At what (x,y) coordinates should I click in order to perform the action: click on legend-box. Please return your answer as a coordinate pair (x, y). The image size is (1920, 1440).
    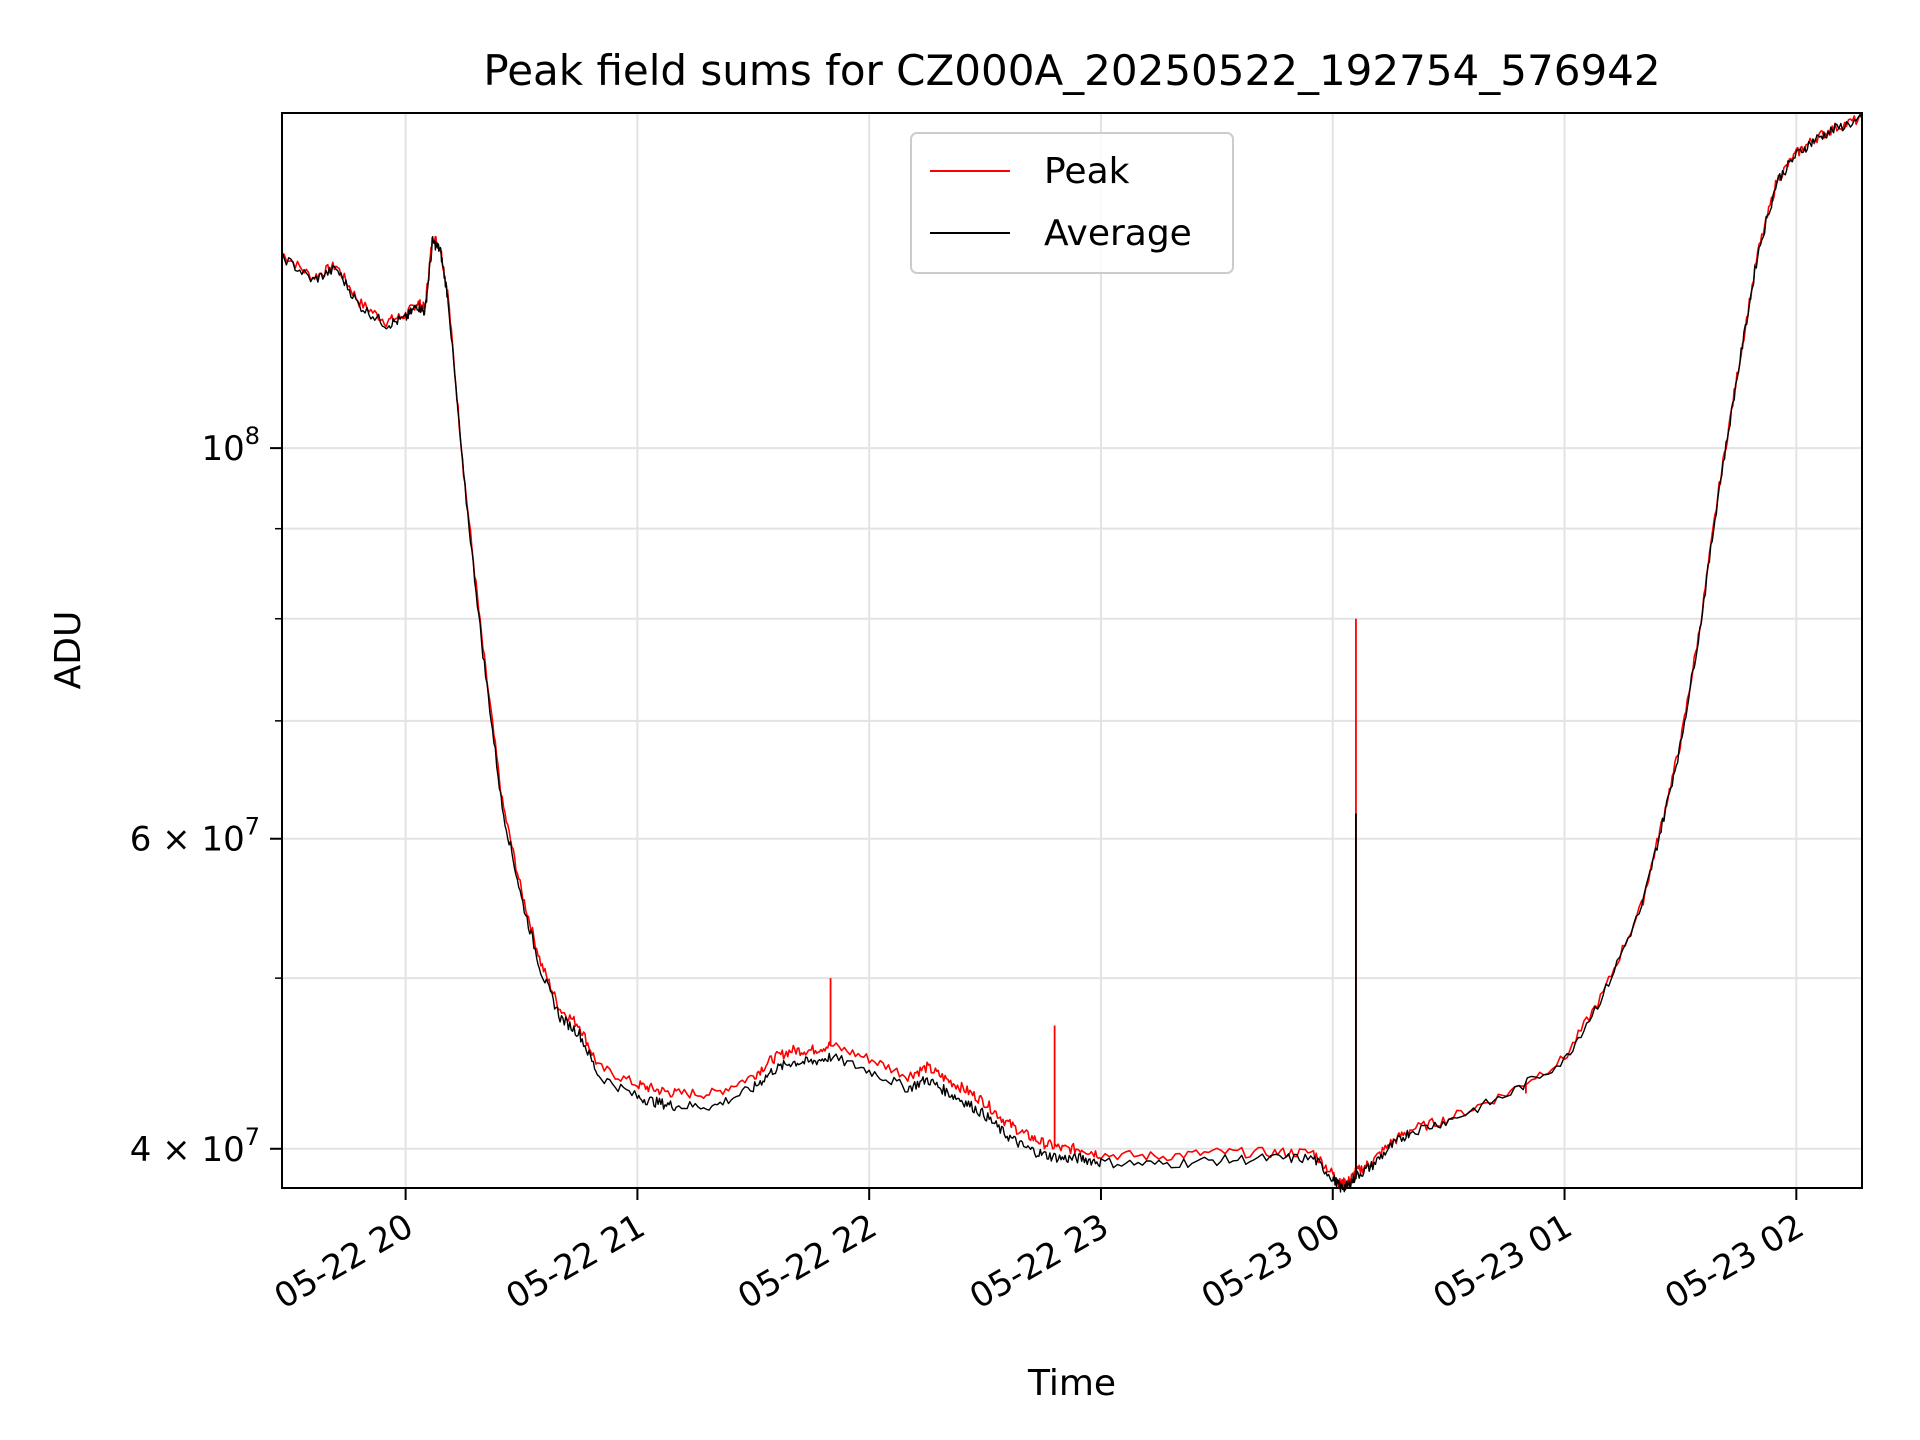
    Looking at the image, I should click on (1072, 203).